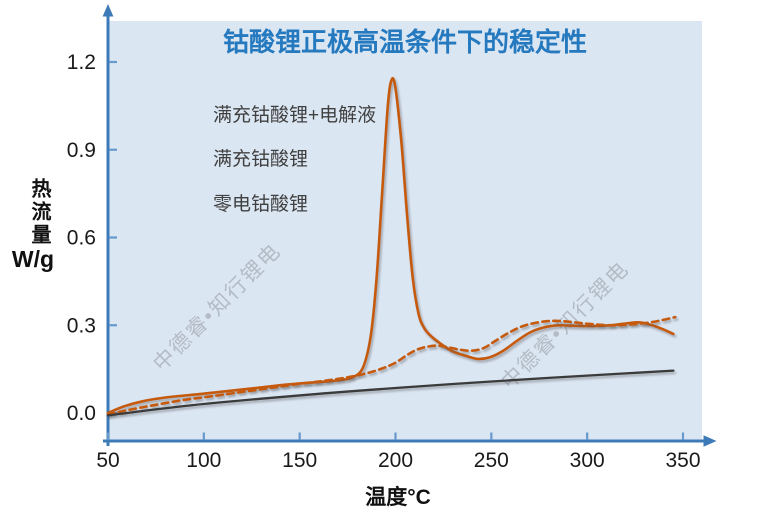 This screenshot has height=524, width=776. What do you see at coordinates (587, 460) in the screenshot?
I see `x-tick-label: 300` at bounding box center [587, 460].